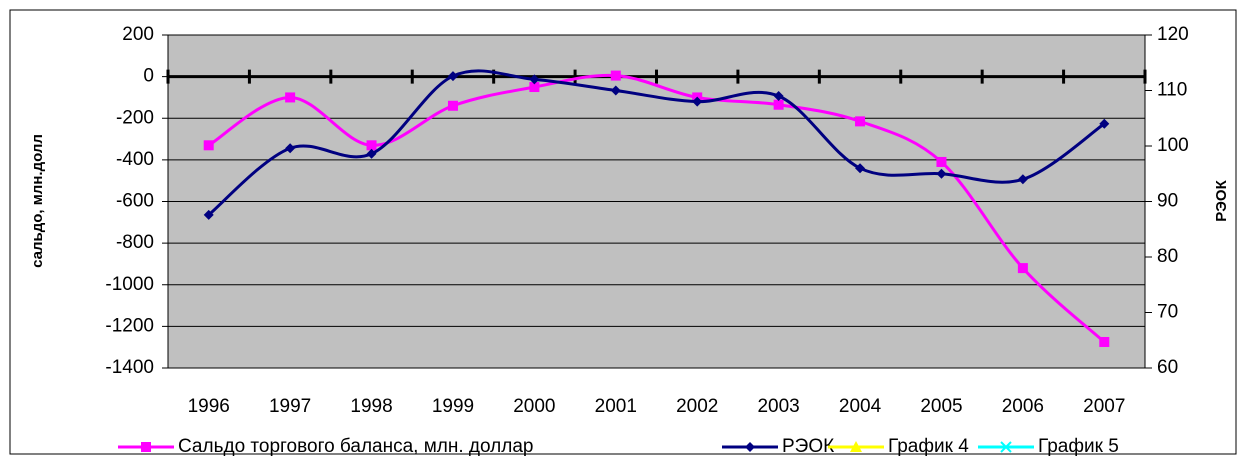  Describe the element at coordinates (534, 406) in the screenshot. I see `x-tick-label: 2000` at that location.